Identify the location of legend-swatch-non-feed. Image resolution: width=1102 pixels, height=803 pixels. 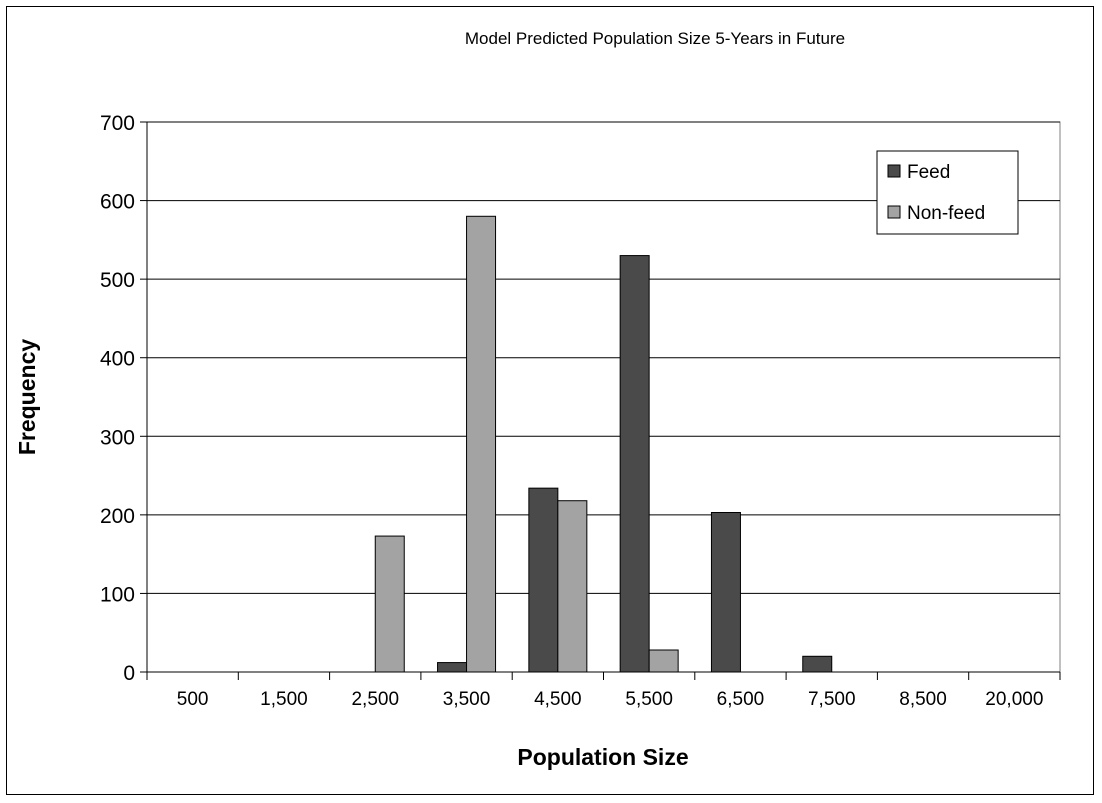
(894, 212).